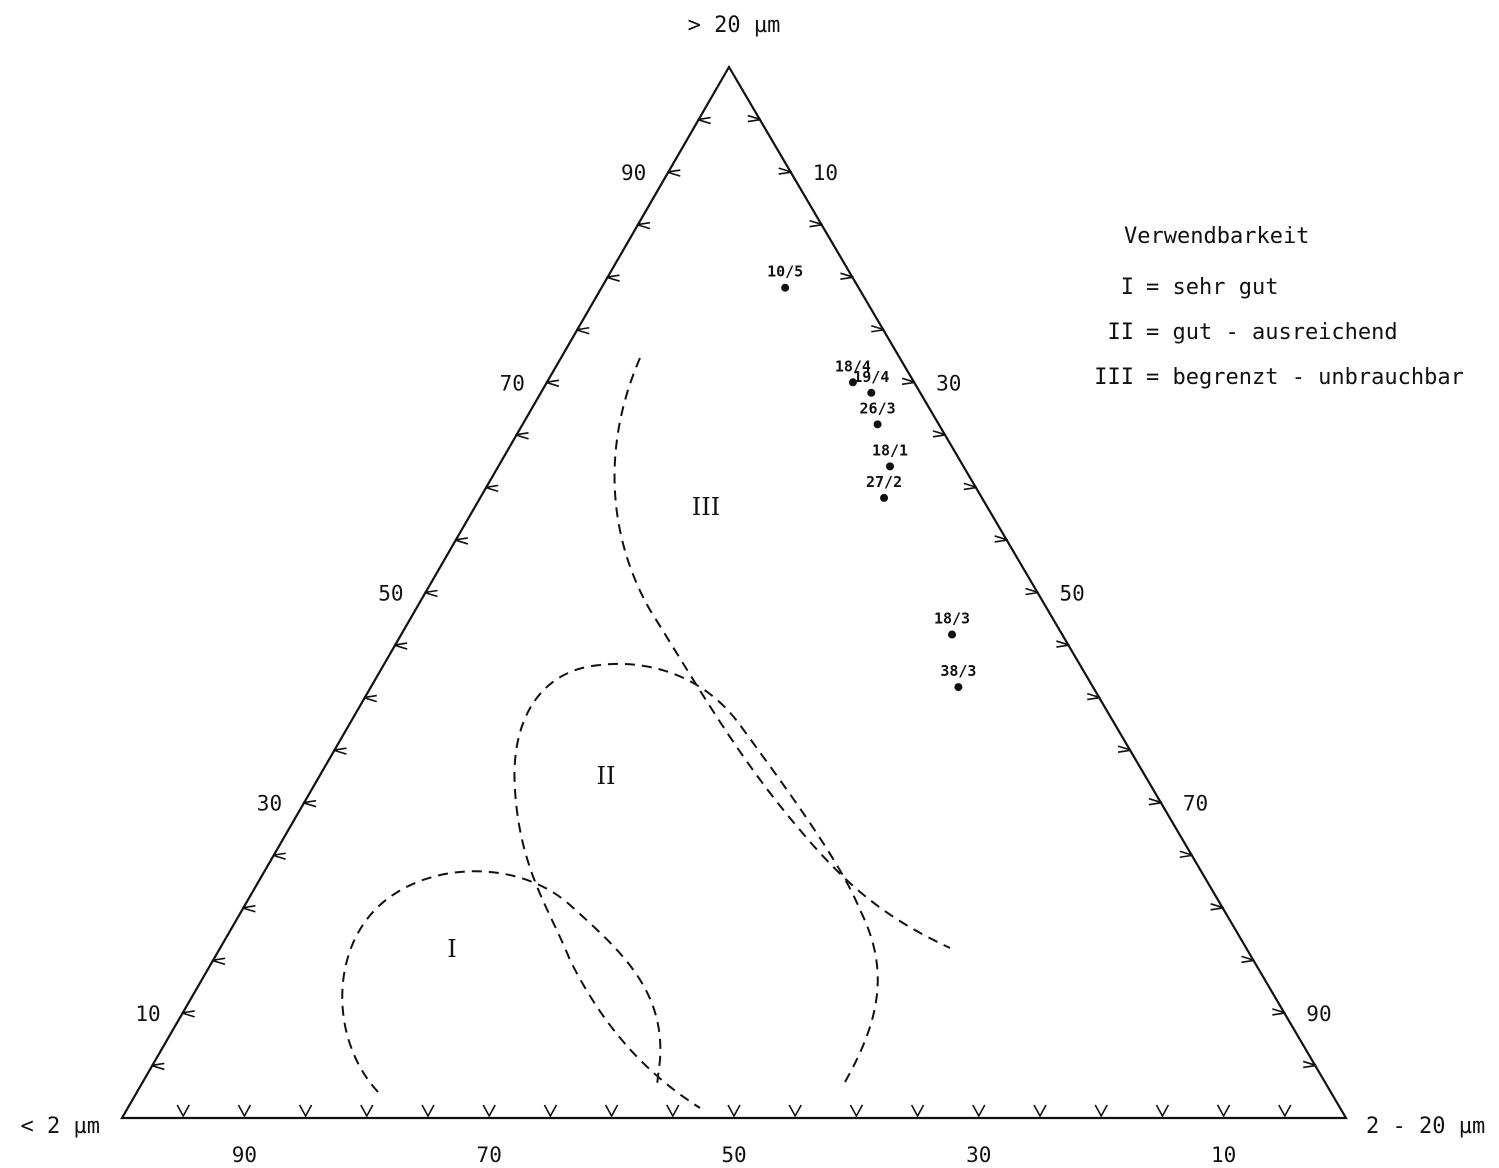 The image size is (1499, 1168). What do you see at coordinates (501, 981) in the screenshot?
I see `region-i-boundary` at bounding box center [501, 981].